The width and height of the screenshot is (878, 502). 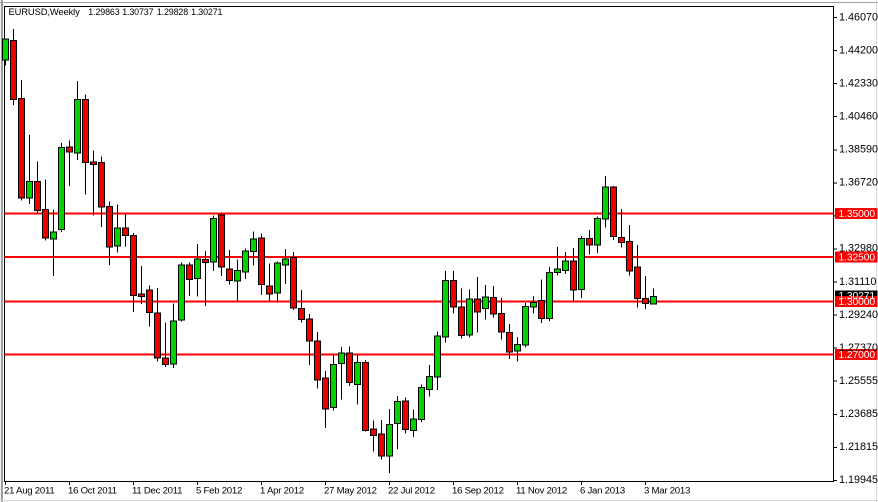 What do you see at coordinates (29, 491) in the screenshot?
I see `svg-text: 21 Aug 2011` at bounding box center [29, 491].